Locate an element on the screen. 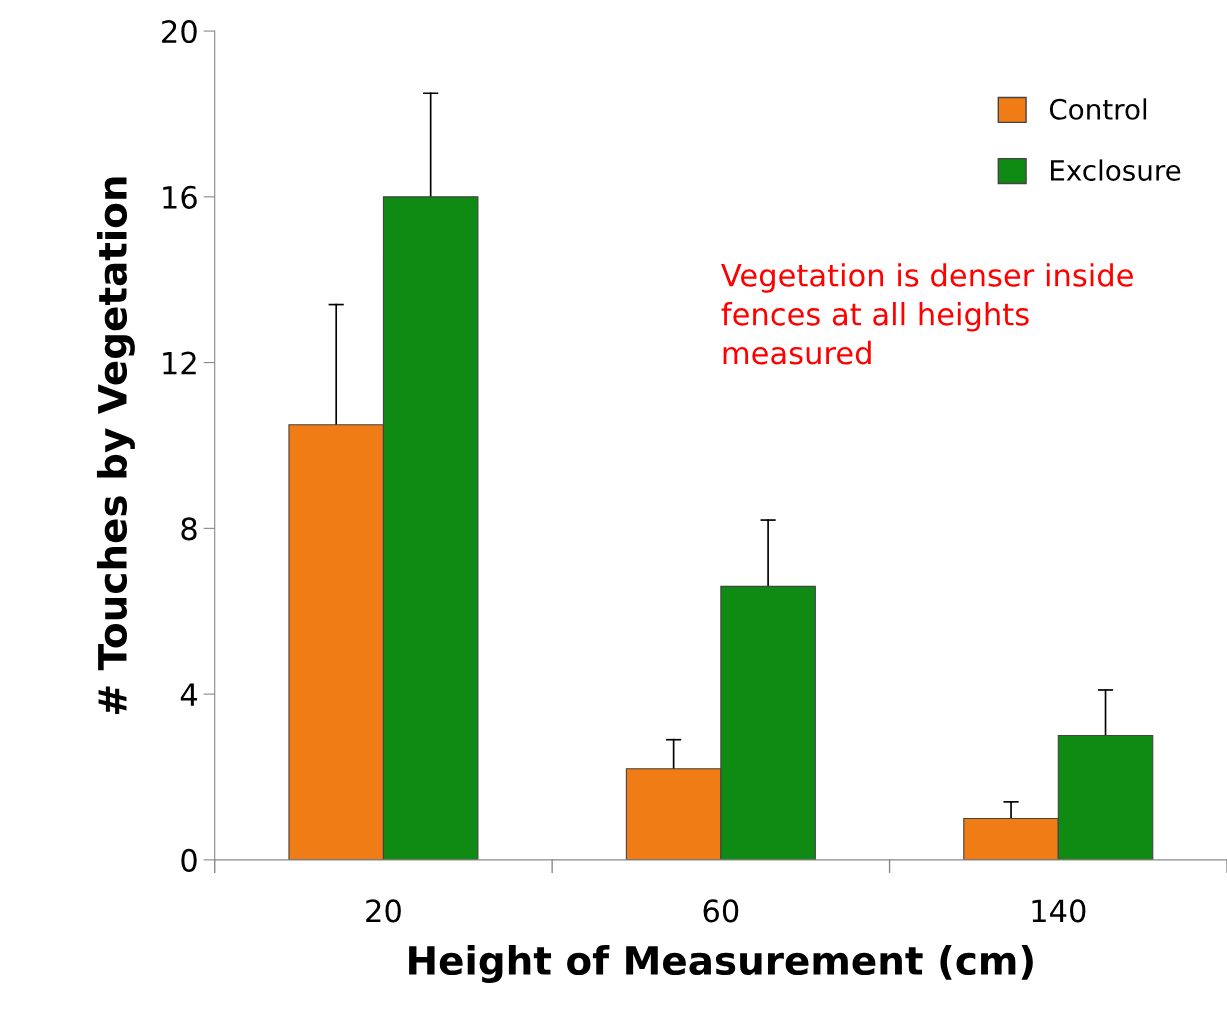 This screenshot has width=1227, height=1036. y-axis-title: # Touches by Vegetation is located at coordinates (115, 445).